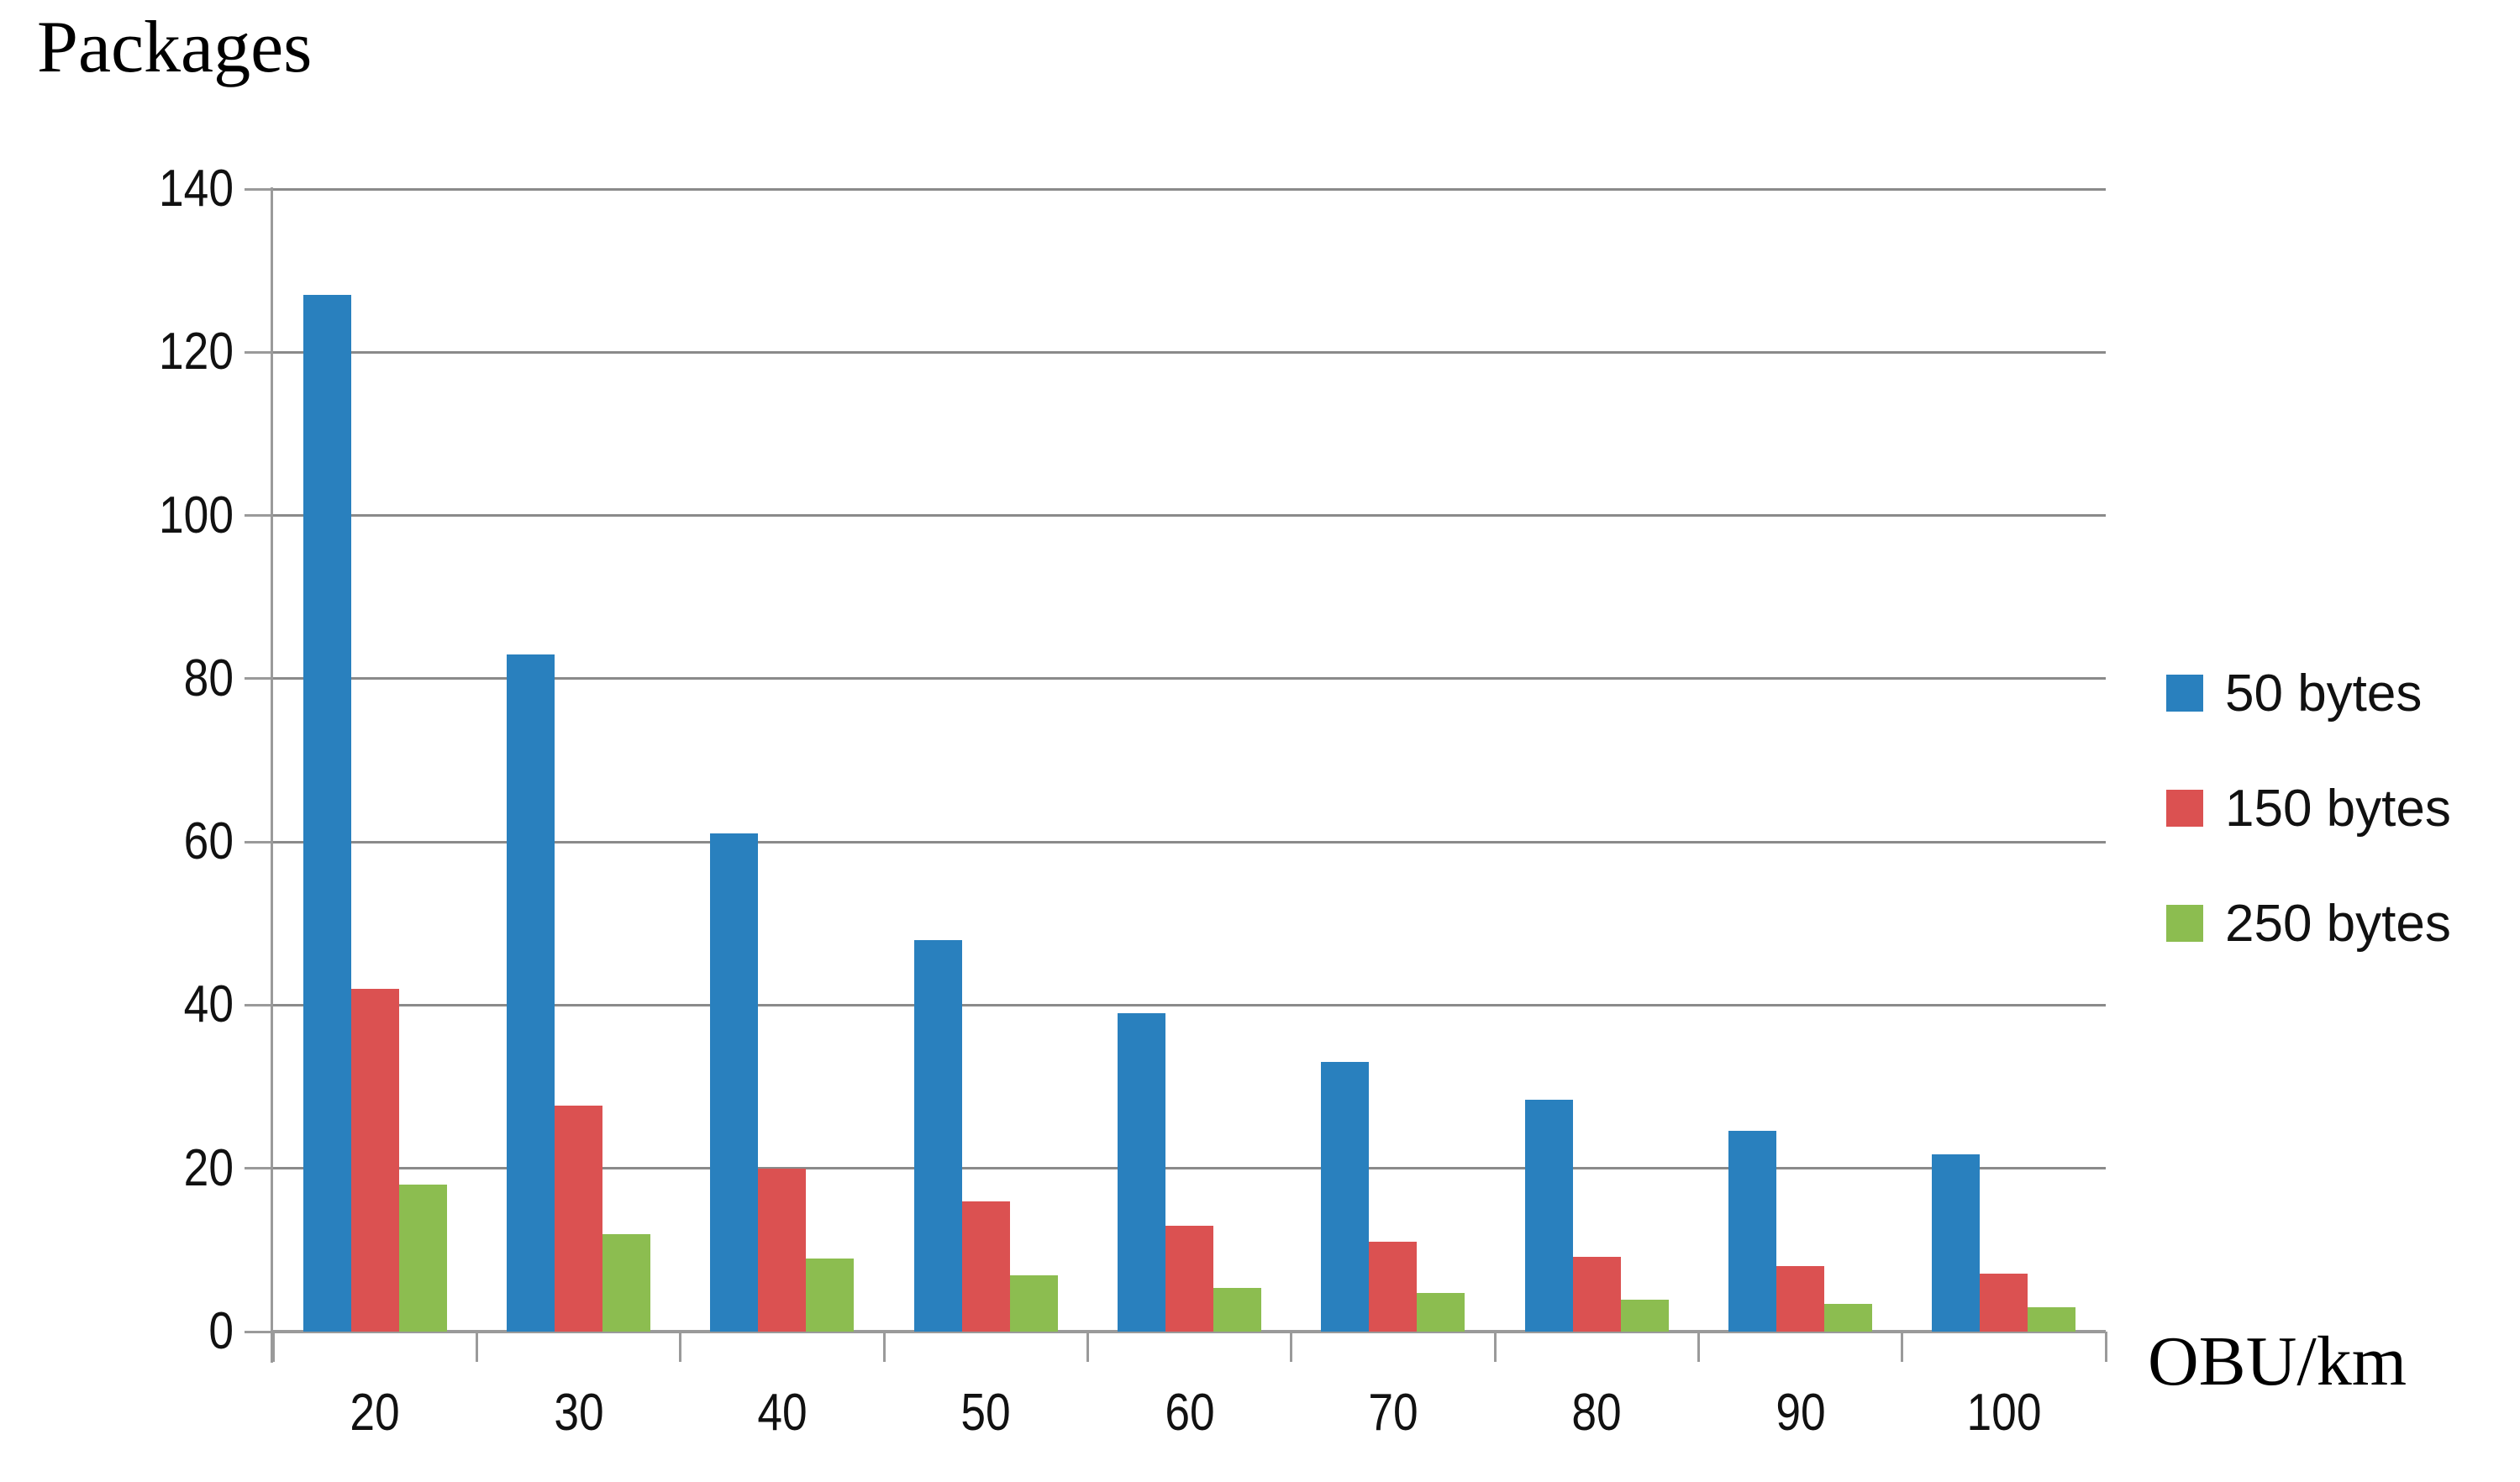  I want to click on x-tick-label: 80, so click(1596, 1413).